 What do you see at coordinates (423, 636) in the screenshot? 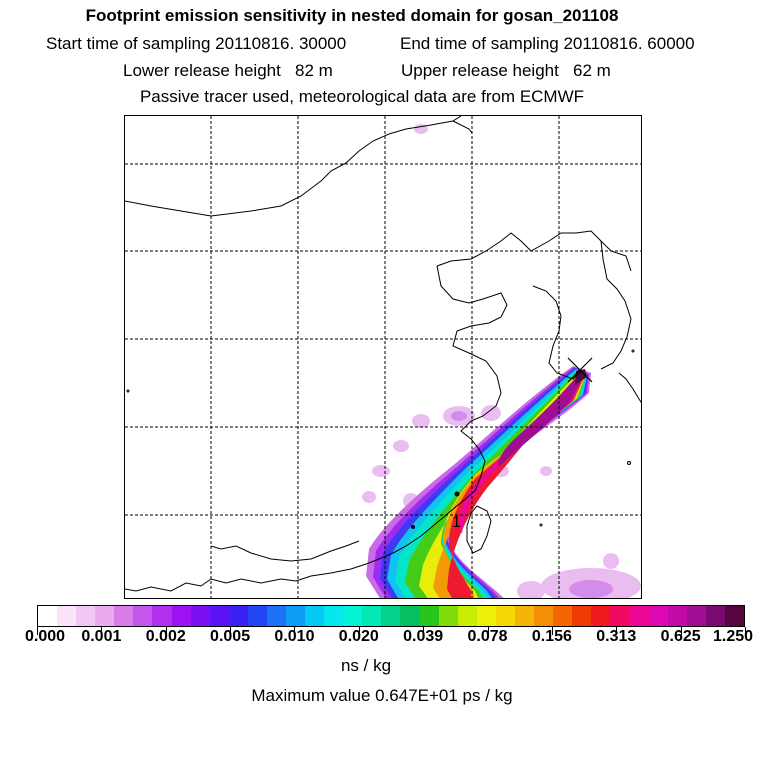
I see `colorbar-tick-label: 0.039` at bounding box center [423, 636].